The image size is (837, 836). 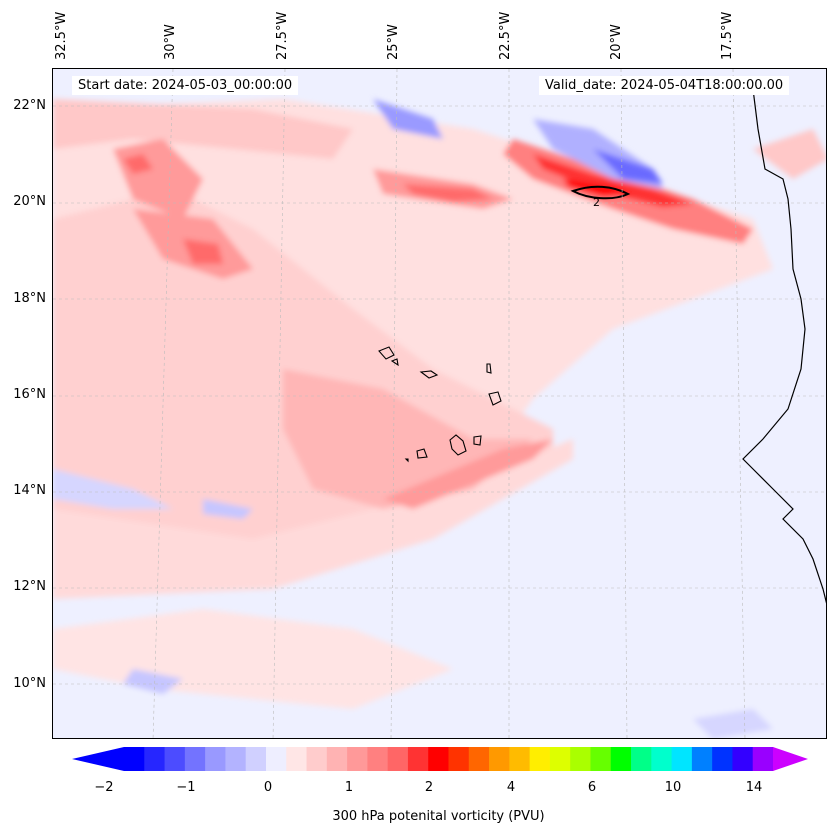 I want to click on lon-label-25w: 25°W, so click(x=393, y=42).